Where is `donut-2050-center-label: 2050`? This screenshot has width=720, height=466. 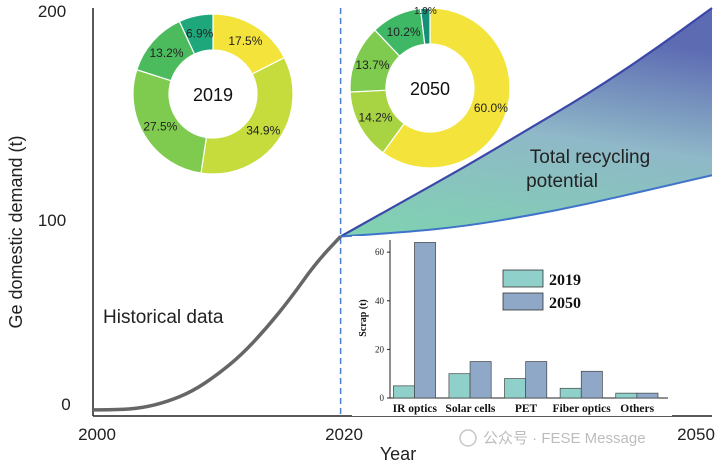 donut-2050-center-label: 2050 is located at coordinates (430, 89).